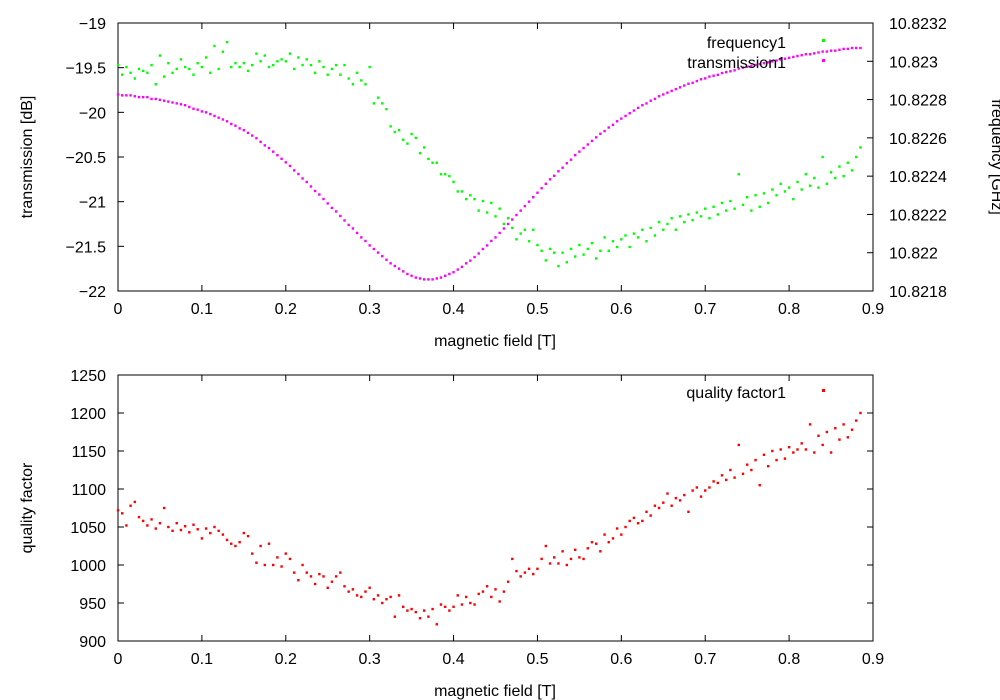  Describe the element at coordinates (823, 40) in the screenshot. I see `legend-frequency-marker` at that location.